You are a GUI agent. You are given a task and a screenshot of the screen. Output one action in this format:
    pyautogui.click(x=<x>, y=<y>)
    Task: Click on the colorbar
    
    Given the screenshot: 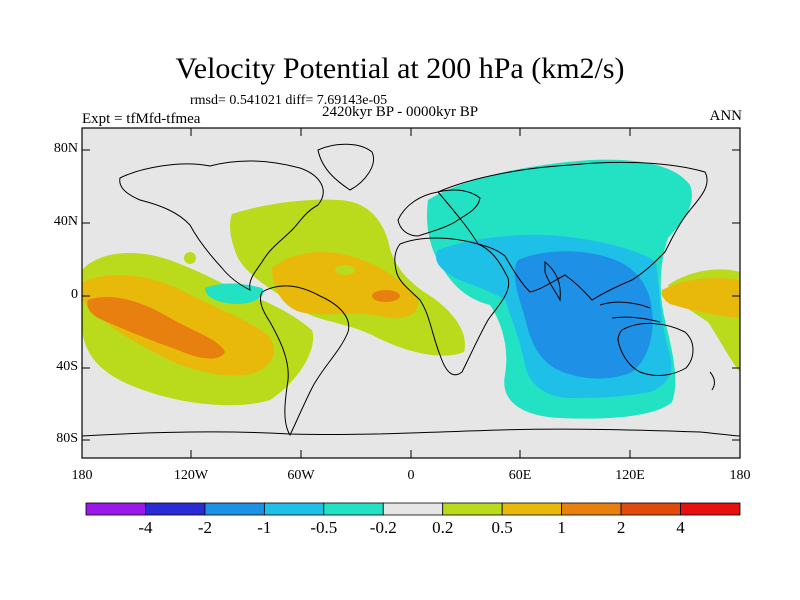 What is the action you would take?
    pyautogui.click(x=413, y=509)
    